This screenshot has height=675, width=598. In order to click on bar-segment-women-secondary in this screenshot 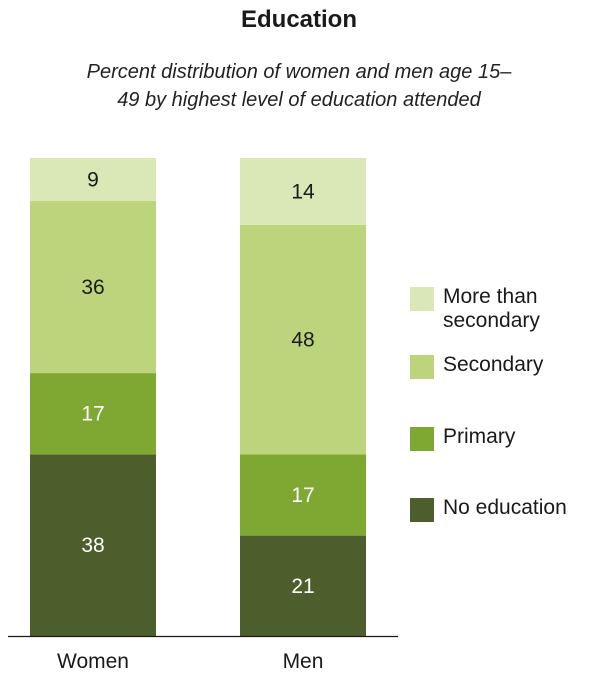, I will do `click(93, 287)`.